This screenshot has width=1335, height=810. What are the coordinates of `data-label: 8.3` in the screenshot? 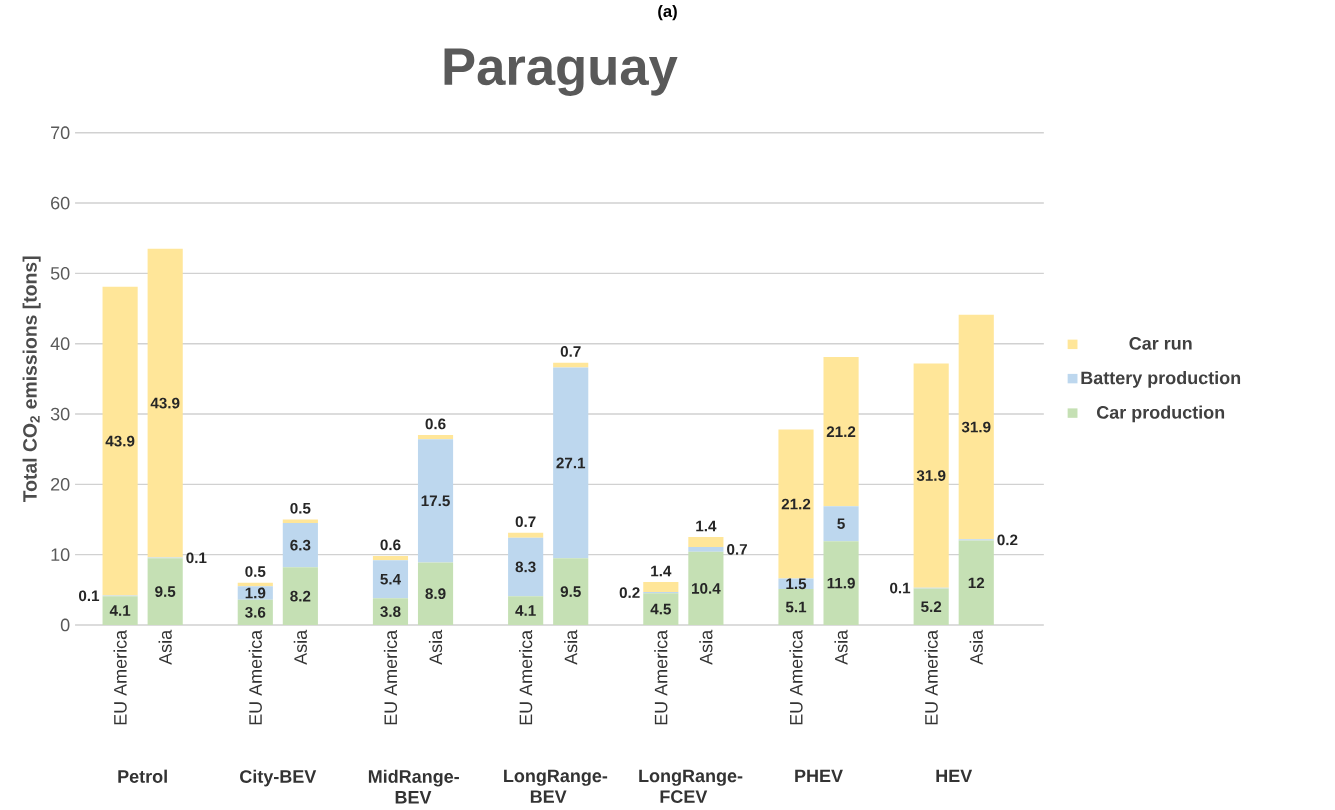 It's located at (525, 567).